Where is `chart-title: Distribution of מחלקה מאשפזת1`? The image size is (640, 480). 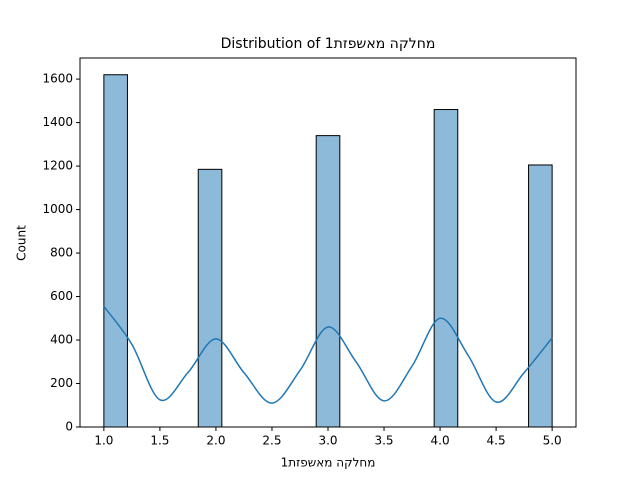
chart-title: Distribution of מחלקה מאשפזת1 is located at coordinates (328, 44).